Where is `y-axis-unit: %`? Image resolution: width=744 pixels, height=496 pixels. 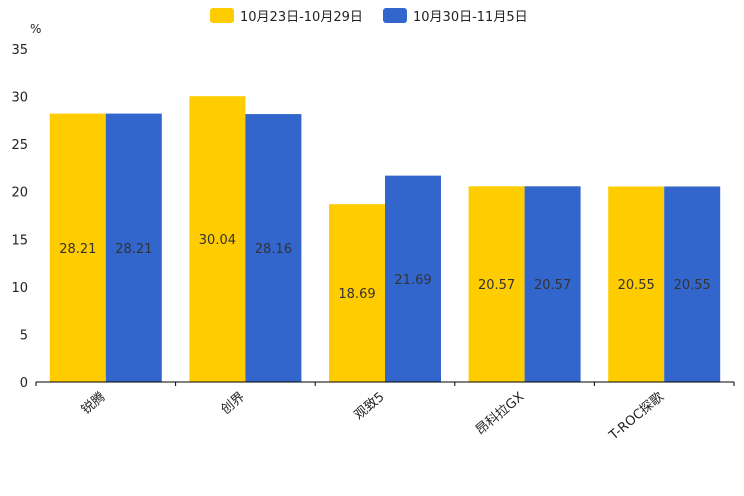
y-axis-unit: % is located at coordinates (35, 29).